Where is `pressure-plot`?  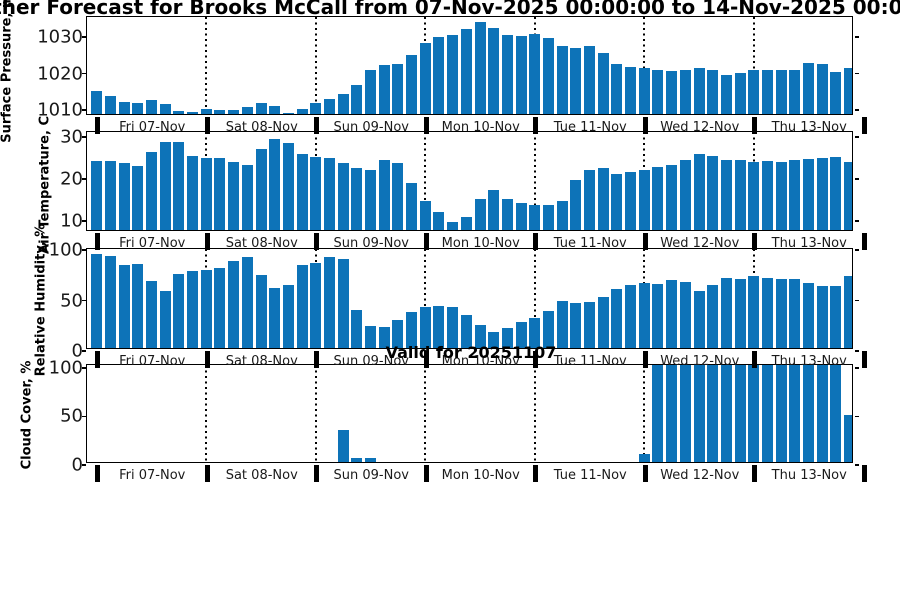 pressure-plot is located at coordinates (470, 66).